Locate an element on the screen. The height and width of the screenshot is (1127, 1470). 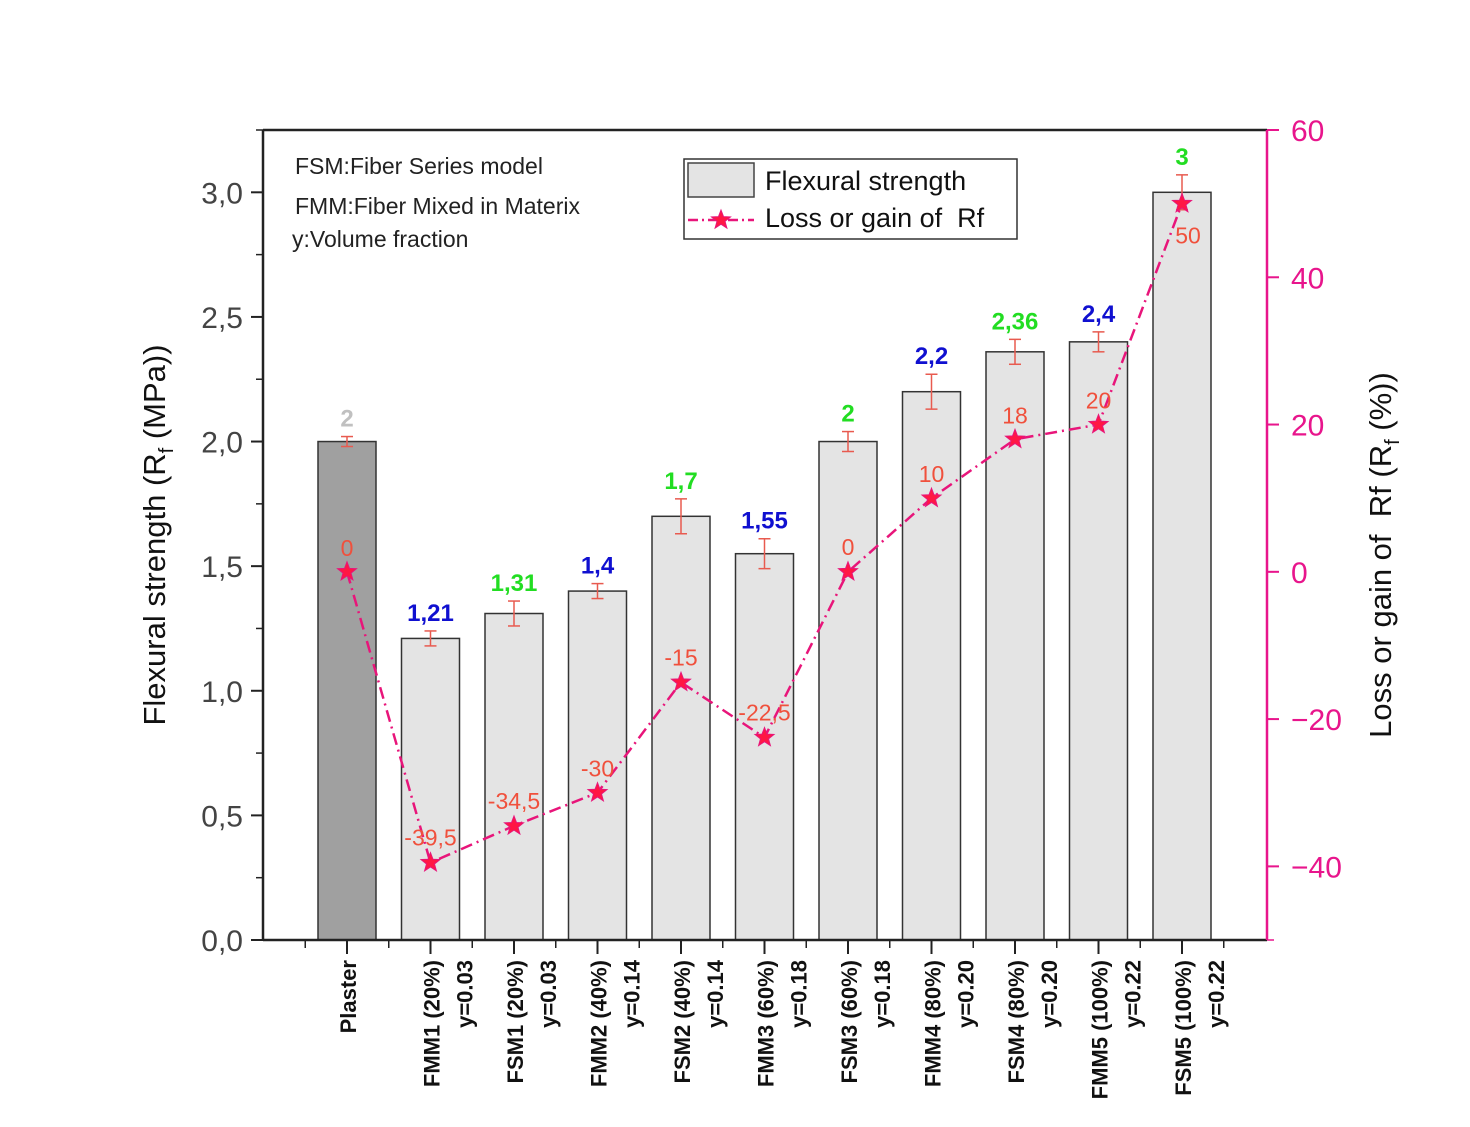
right-tick-label: 0 is located at coordinates (1299, 573).